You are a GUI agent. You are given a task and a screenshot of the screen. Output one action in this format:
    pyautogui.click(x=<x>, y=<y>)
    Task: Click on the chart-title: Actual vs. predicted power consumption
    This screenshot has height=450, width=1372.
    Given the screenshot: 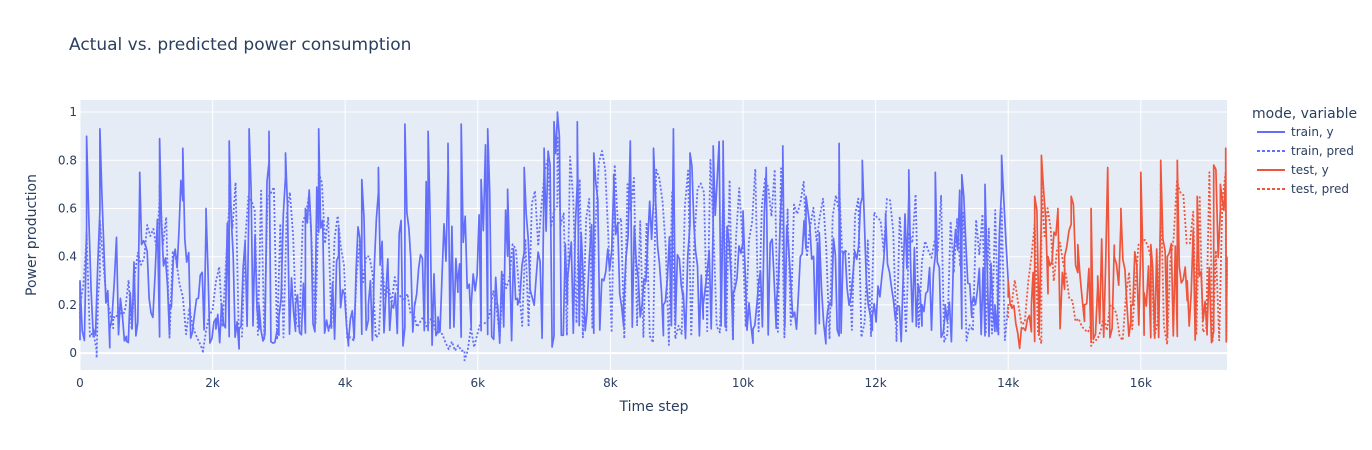 What is the action you would take?
    pyautogui.click(x=240, y=45)
    